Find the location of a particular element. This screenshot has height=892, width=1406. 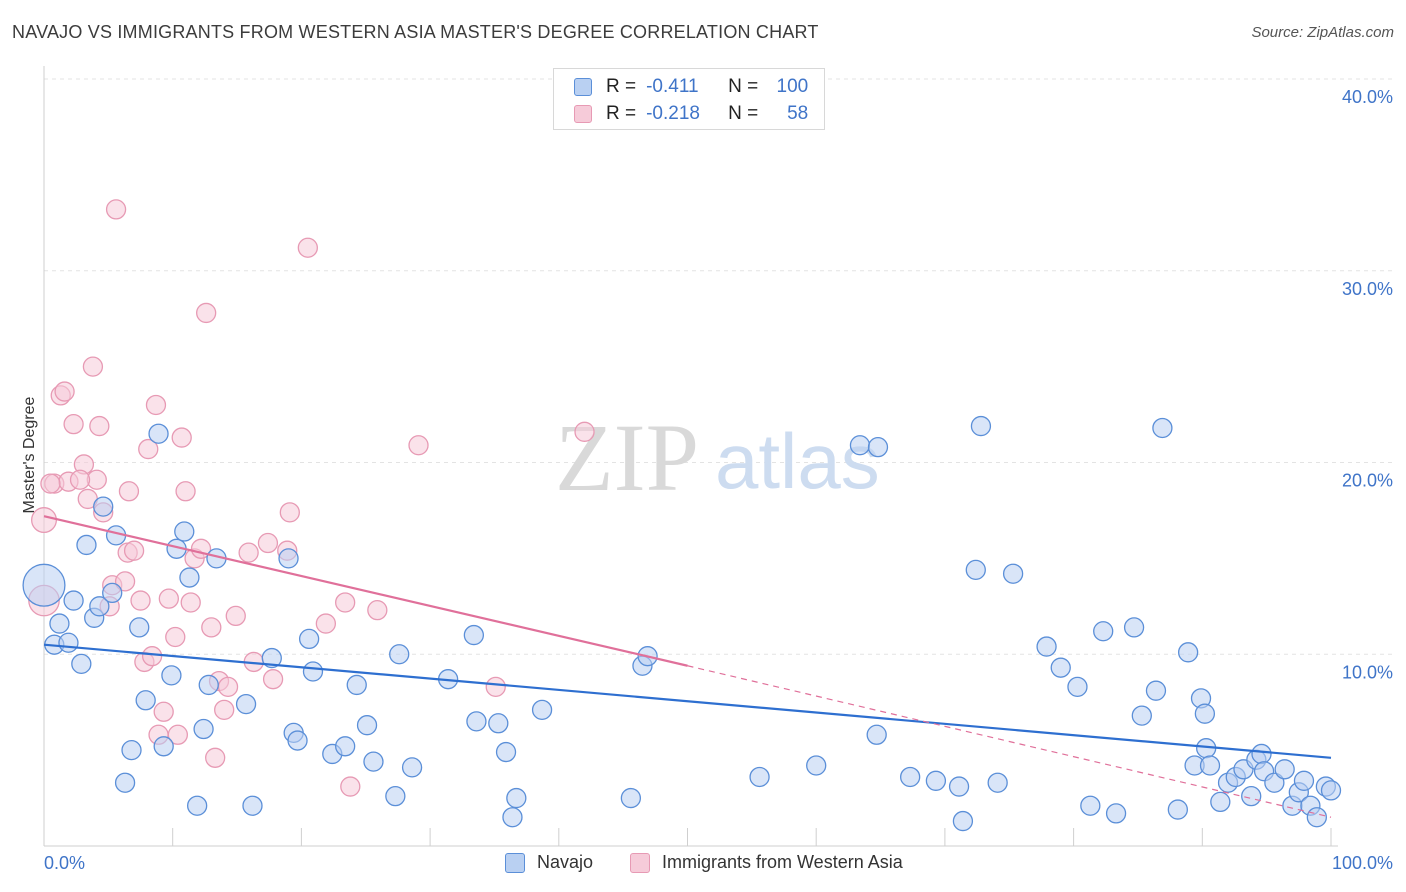

stats-row-immigrants: R = -0.218 N = 58 is located at coordinates (691, 114).